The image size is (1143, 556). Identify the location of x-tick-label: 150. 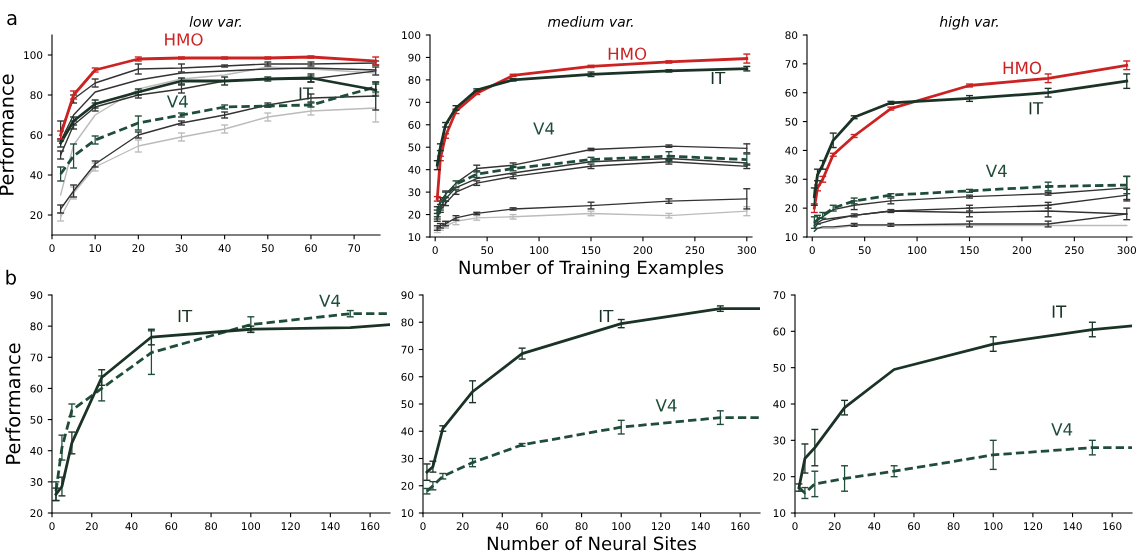
(591, 250).